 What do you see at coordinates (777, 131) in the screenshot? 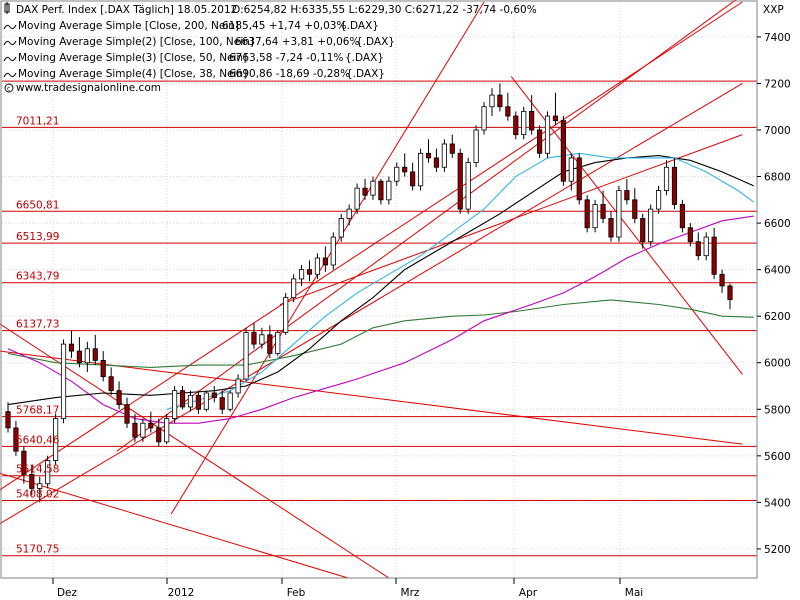
I see `y-tick-label: 7000` at bounding box center [777, 131].